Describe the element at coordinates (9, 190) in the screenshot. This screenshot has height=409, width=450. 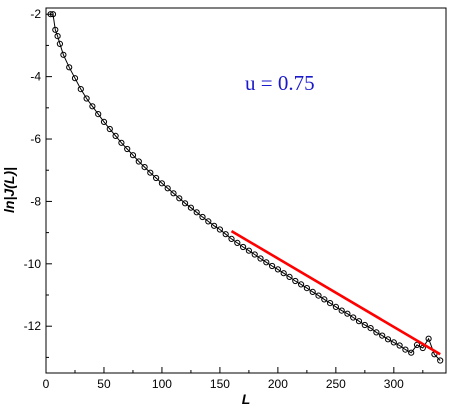
I see `y-axis-title: ln|J(L)|` at that location.